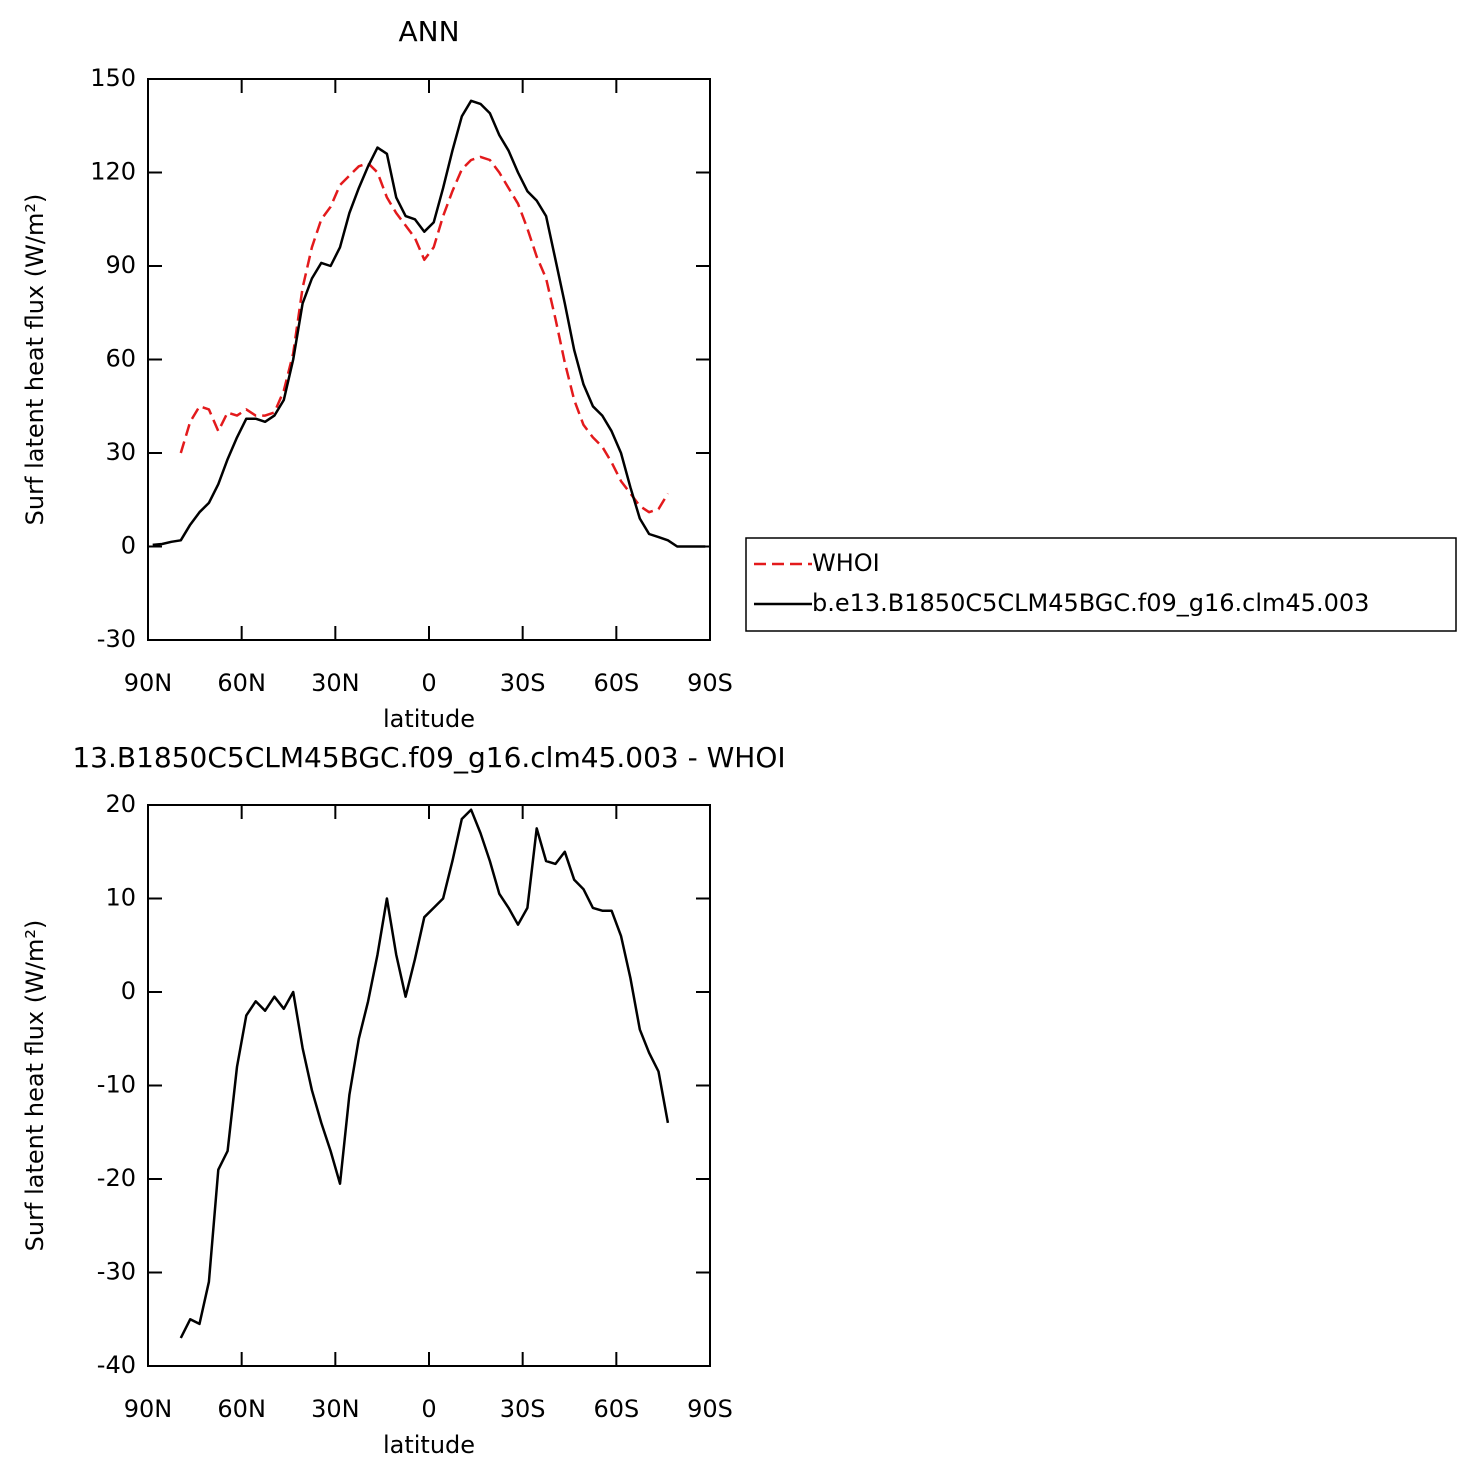  What do you see at coordinates (120, 804) in the screenshot?
I see `y-tick-label: 20` at bounding box center [120, 804].